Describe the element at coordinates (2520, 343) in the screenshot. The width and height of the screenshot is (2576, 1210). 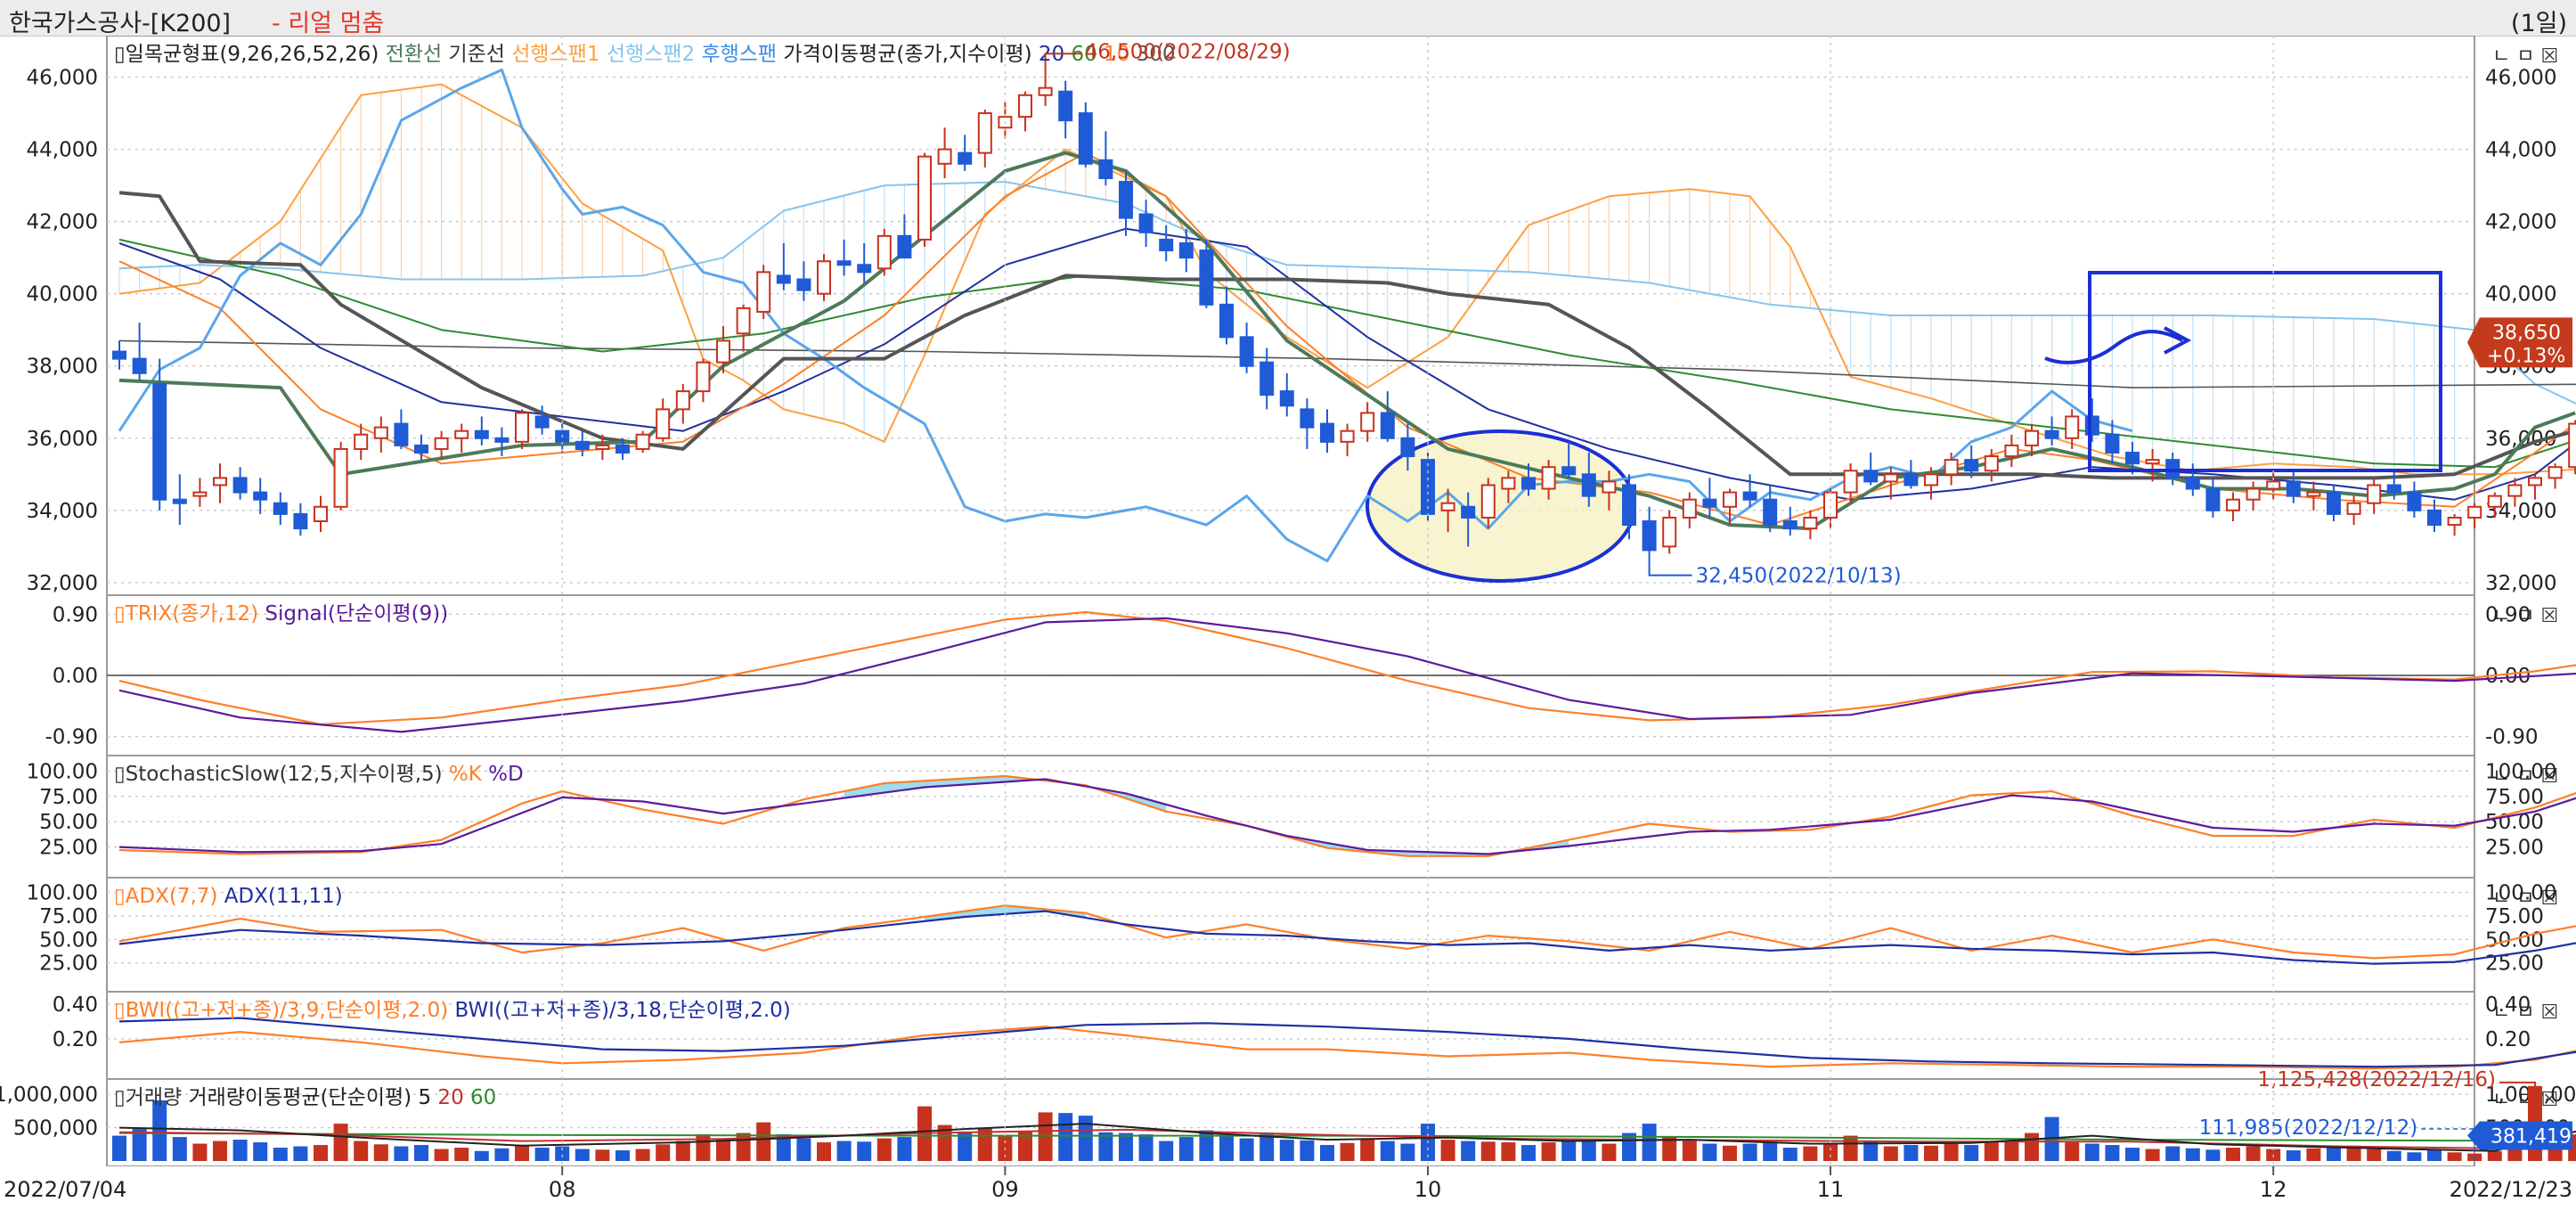
I see `current-price-tag` at that location.